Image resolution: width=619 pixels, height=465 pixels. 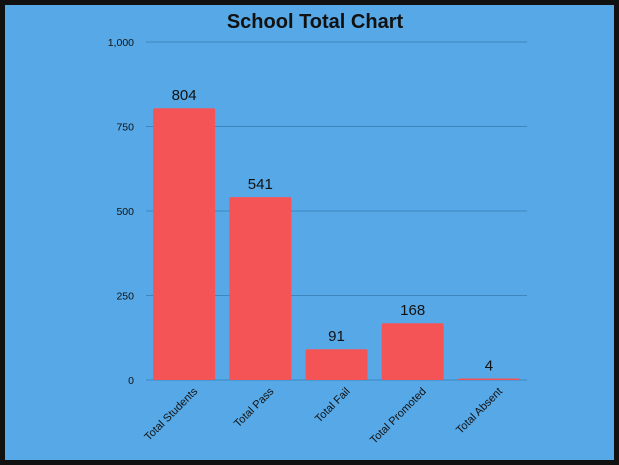 I want to click on data-label: 804, so click(x=184, y=95).